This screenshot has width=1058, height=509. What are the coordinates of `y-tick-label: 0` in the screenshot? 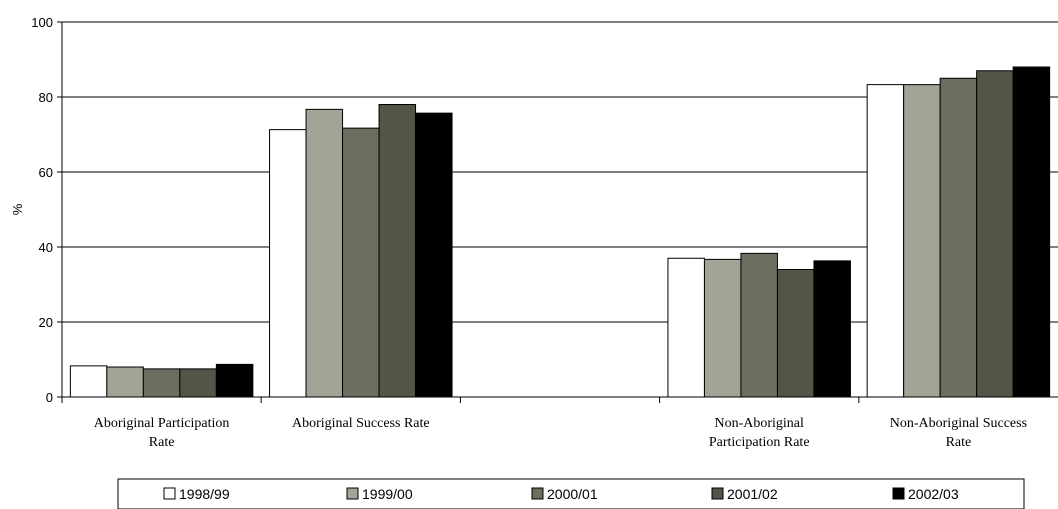 It's located at (49, 397).